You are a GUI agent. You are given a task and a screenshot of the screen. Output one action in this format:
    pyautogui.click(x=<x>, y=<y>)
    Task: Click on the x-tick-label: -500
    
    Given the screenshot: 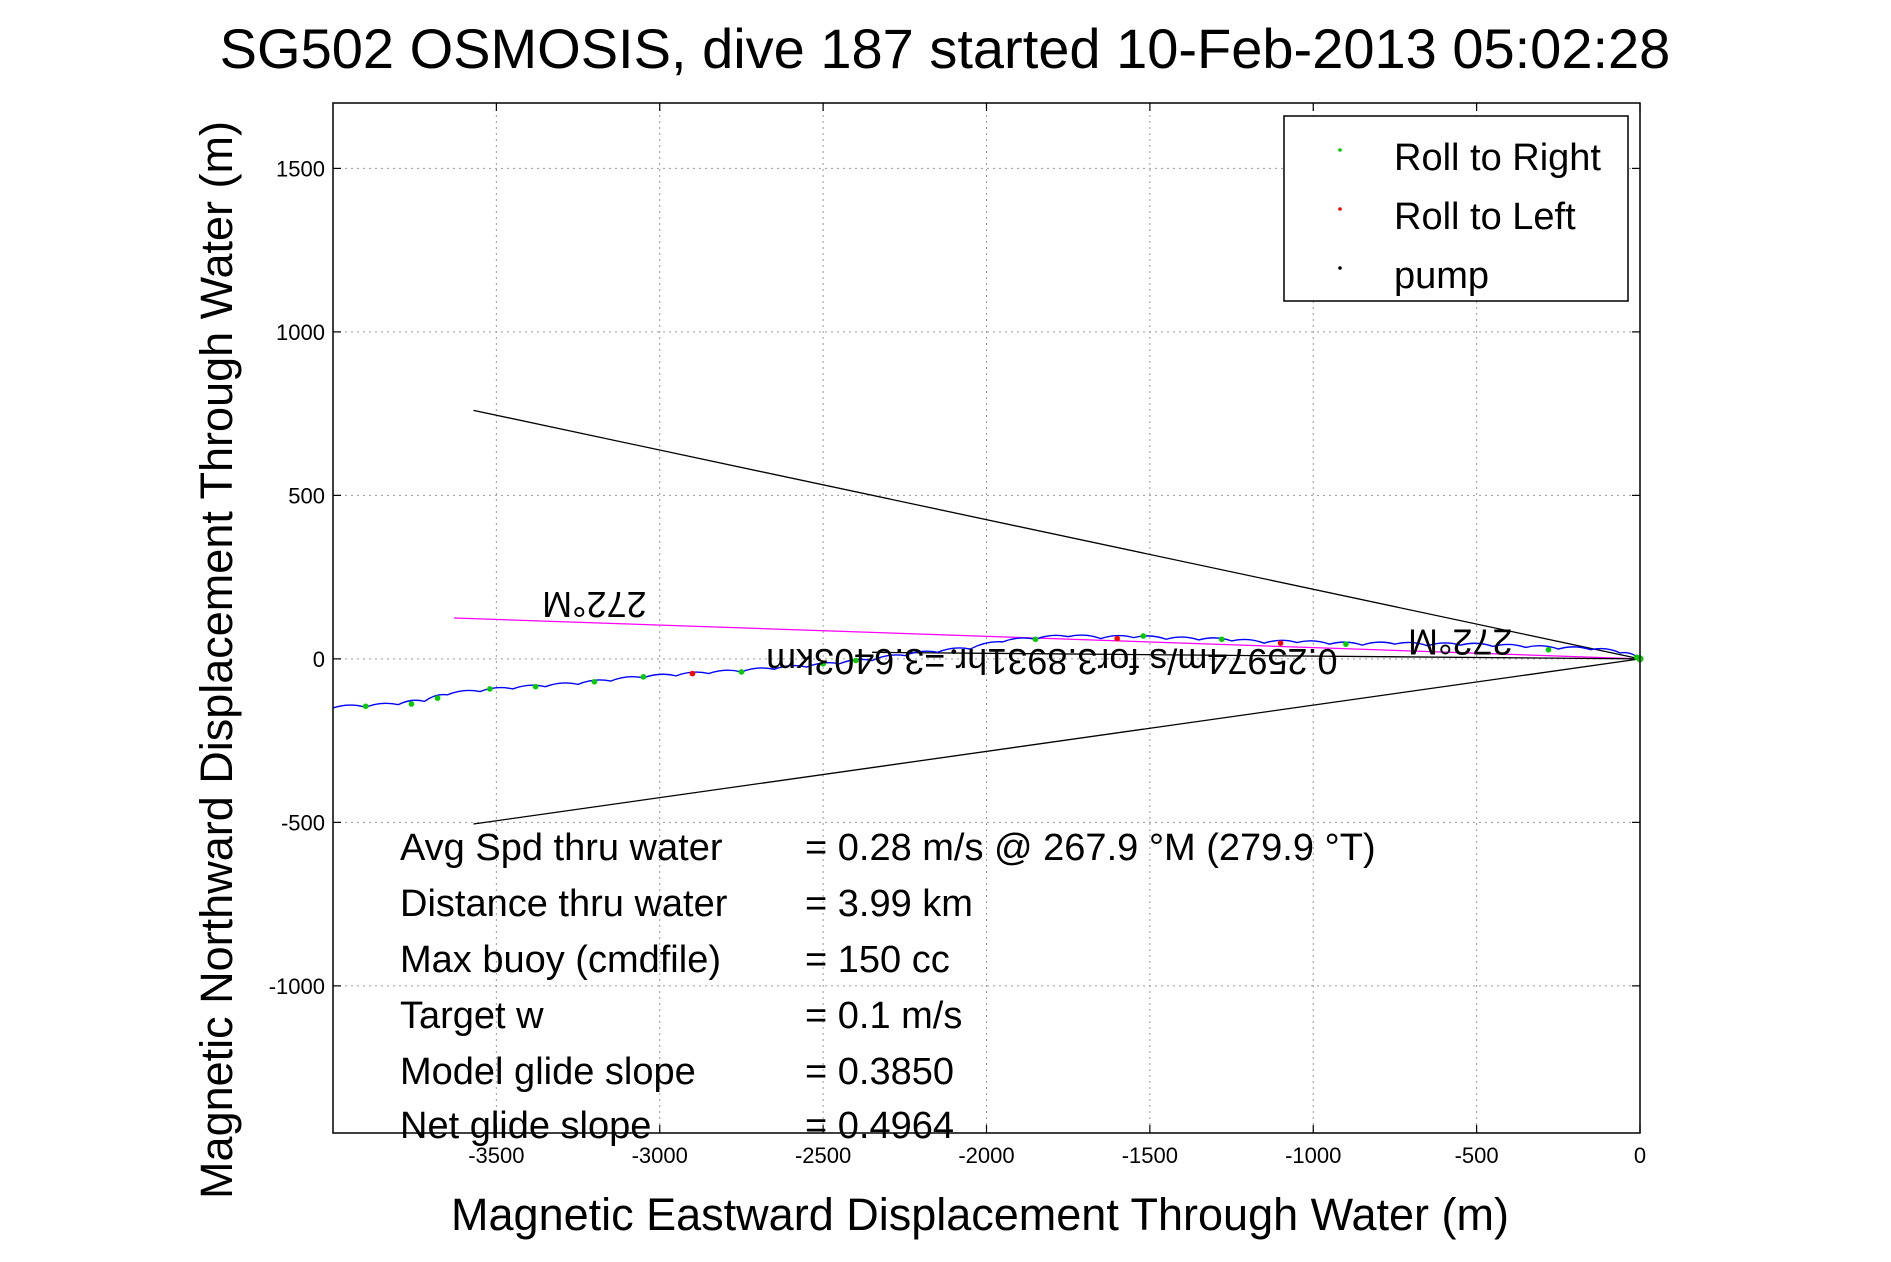 What is the action you would take?
    pyautogui.click(x=1477, y=1155)
    